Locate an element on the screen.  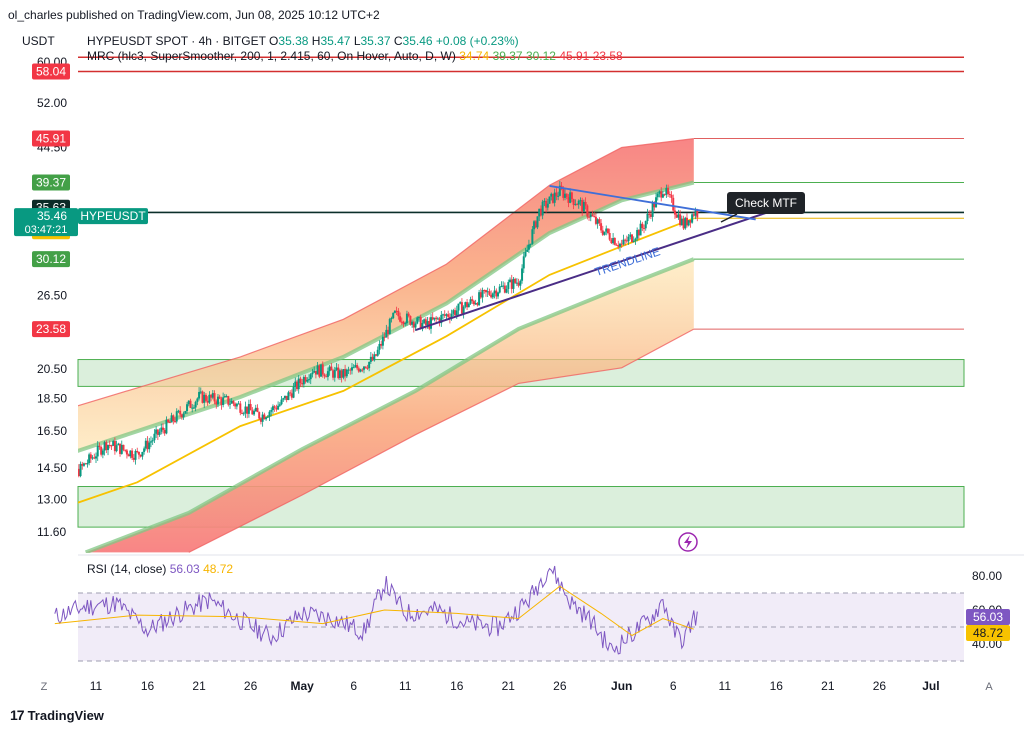
legend-o-value: 35.38 is located at coordinates (294, 41).